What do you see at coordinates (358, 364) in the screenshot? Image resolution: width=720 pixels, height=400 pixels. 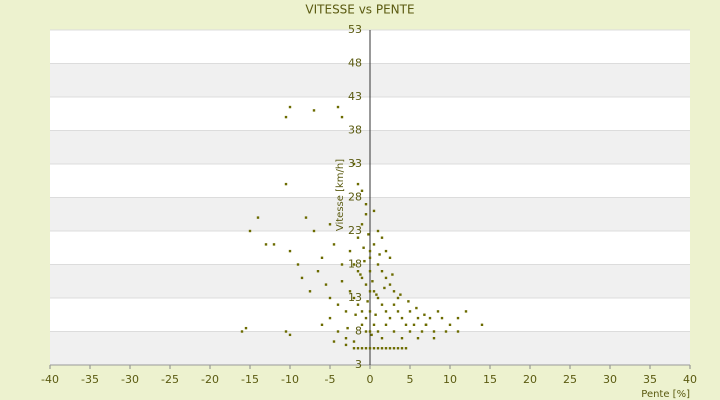 I see `y-tick-label: 3` at bounding box center [358, 364].